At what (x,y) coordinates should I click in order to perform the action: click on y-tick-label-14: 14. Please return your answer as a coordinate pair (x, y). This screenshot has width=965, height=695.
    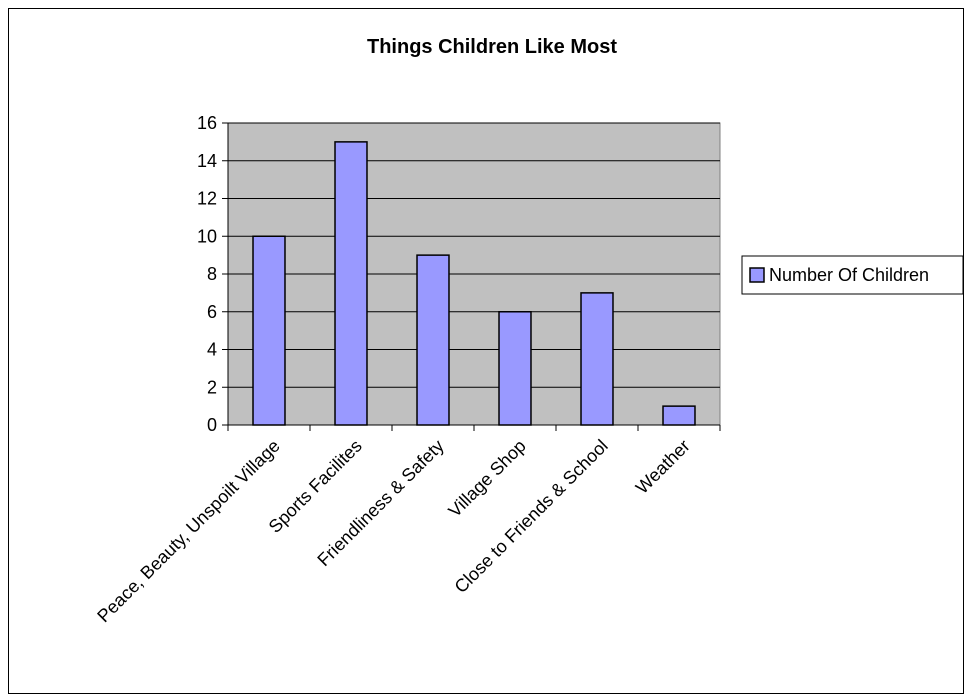
    Looking at the image, I should click on (207, 161).